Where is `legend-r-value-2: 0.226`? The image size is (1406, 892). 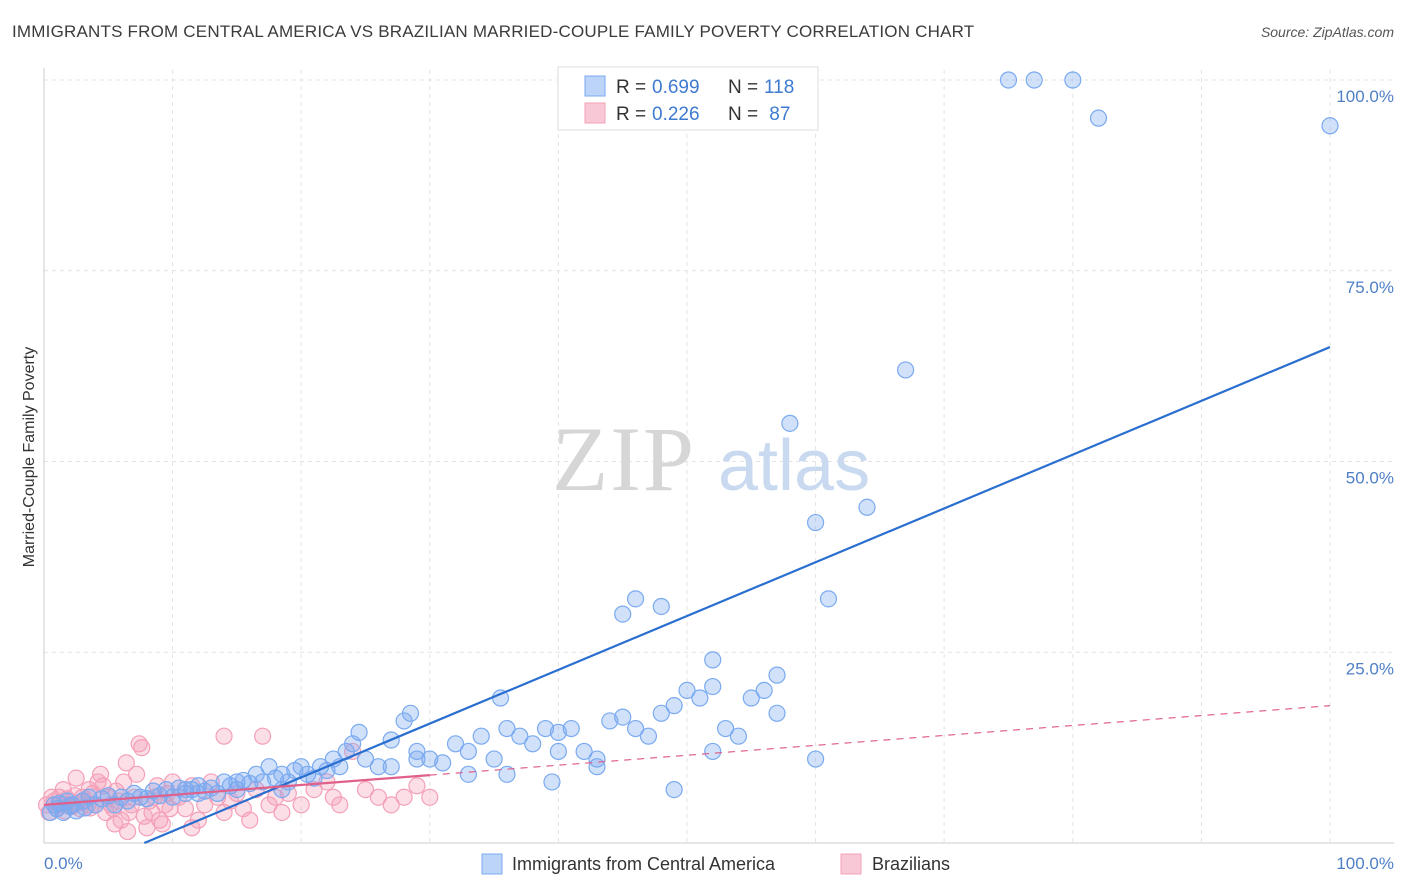
legend-r-value-2: 0.226 is located at coordinates (676, 114).